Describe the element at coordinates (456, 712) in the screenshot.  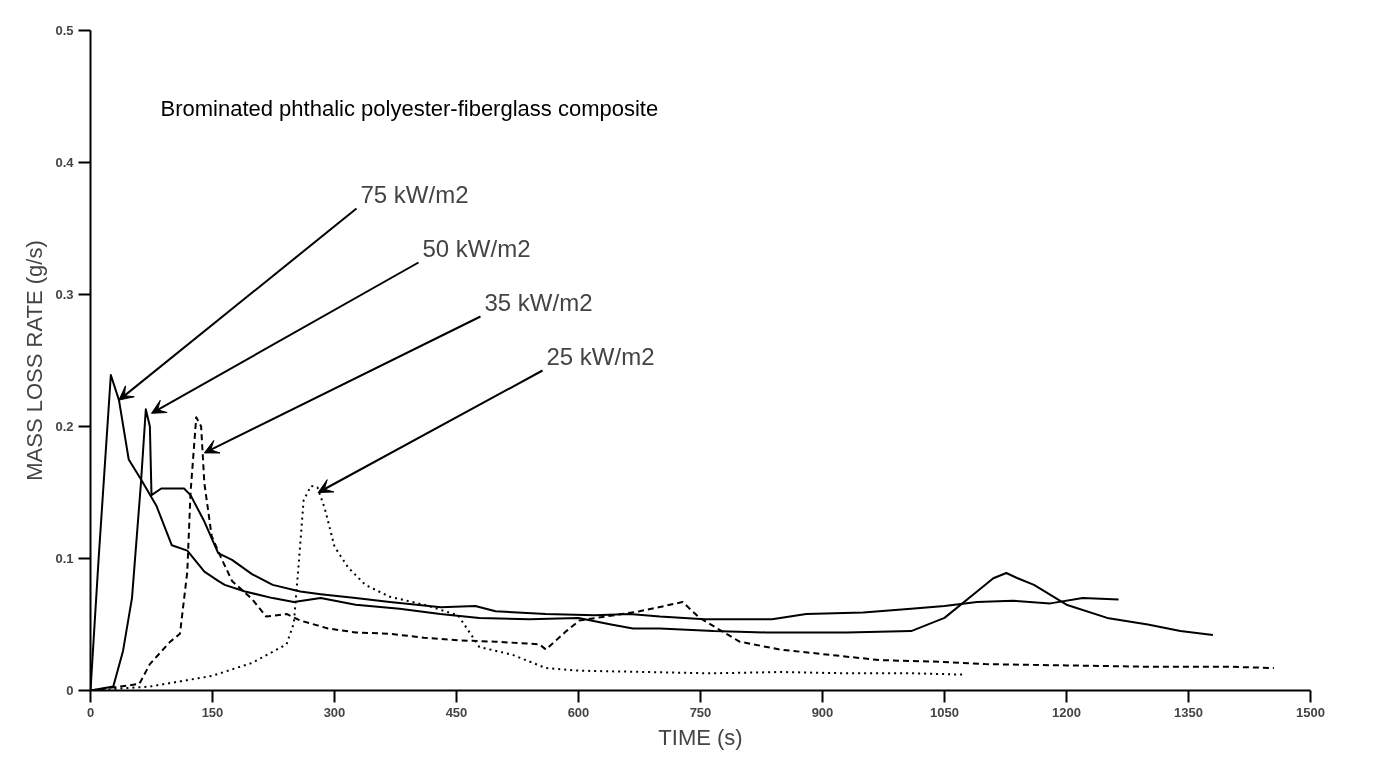
I see `x-tick-label: 450` at that location.